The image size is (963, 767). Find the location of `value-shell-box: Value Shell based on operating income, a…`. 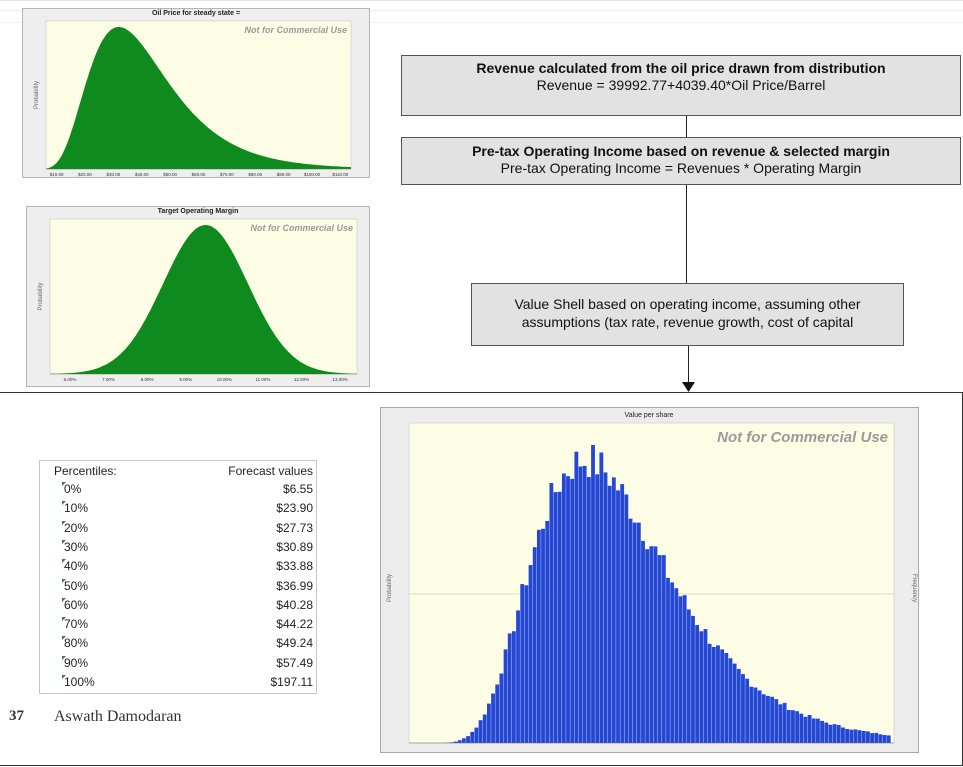

value-shell-box: Value Shell based on operating income, a… is located at coordinates (687, 314).